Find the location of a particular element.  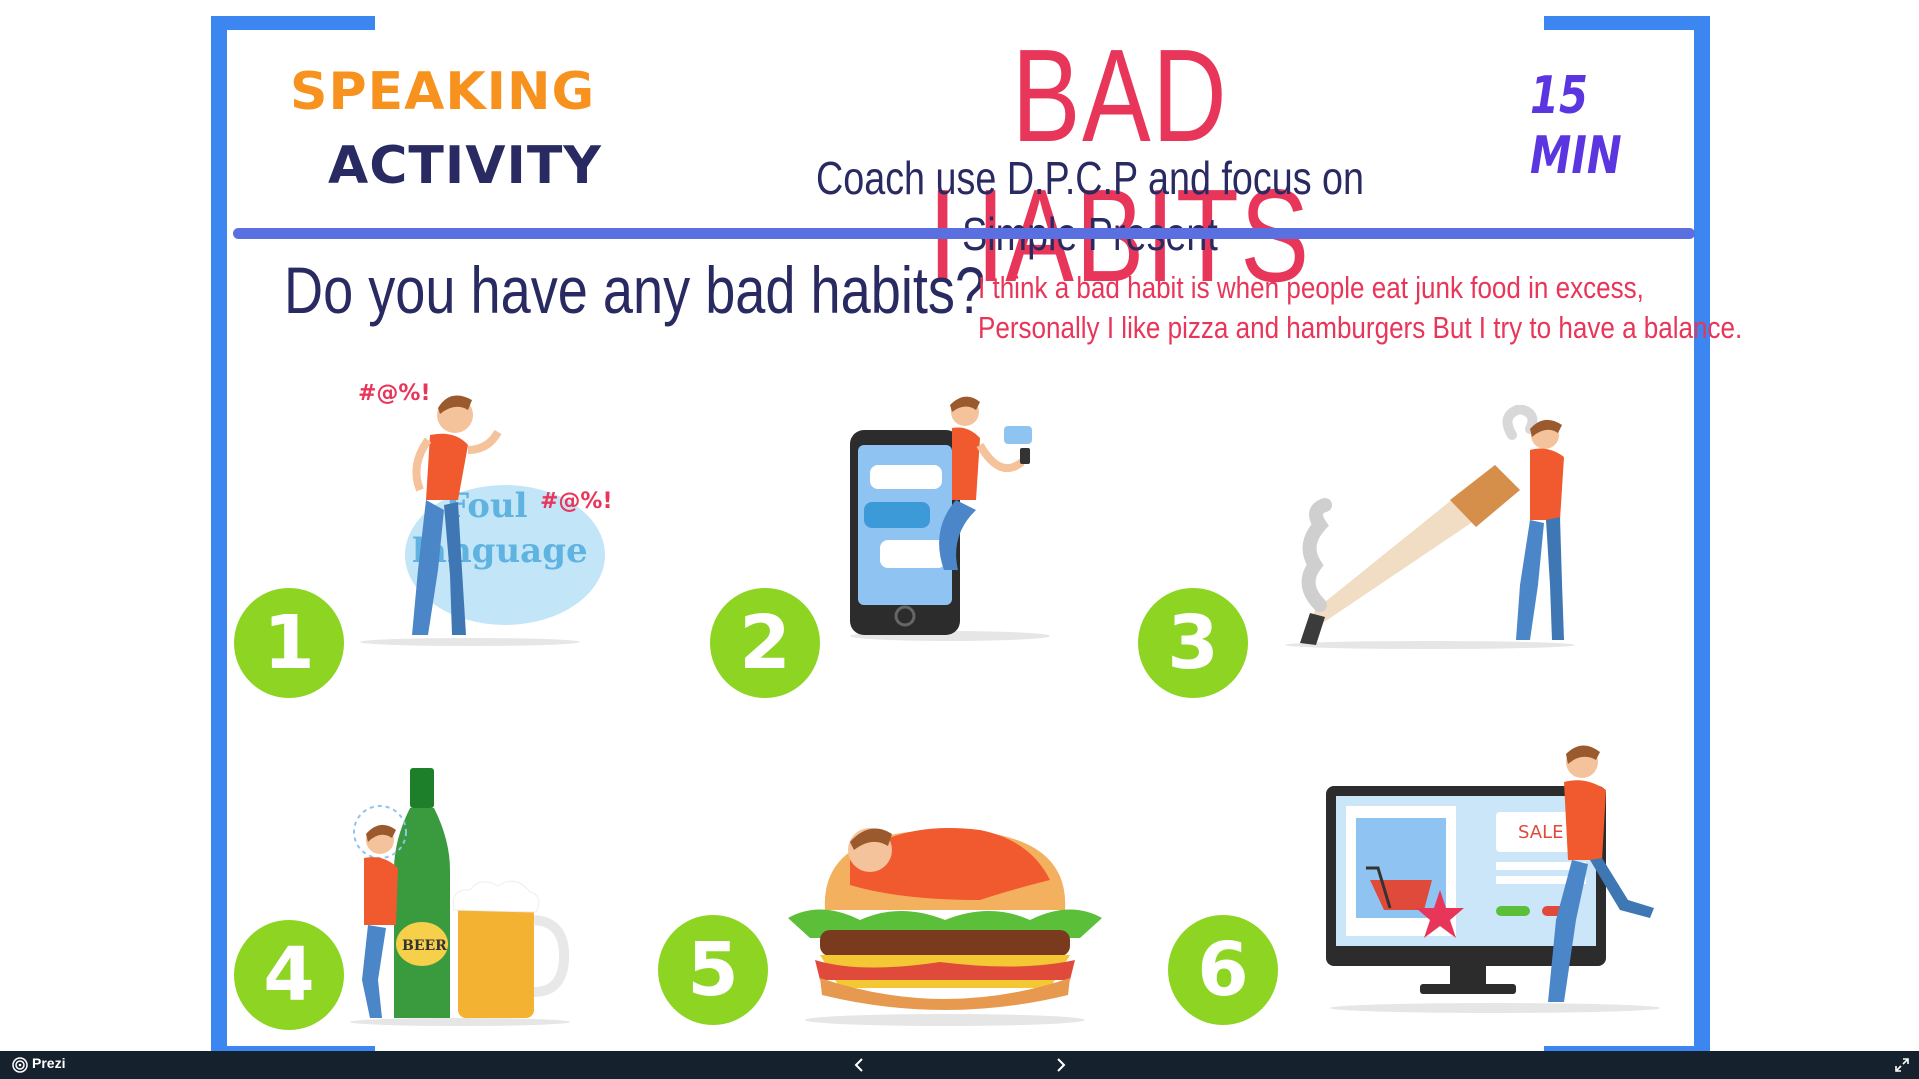

foul-language-illustration: Foul language #@%! #@%! is located at coordinates (484, 513).